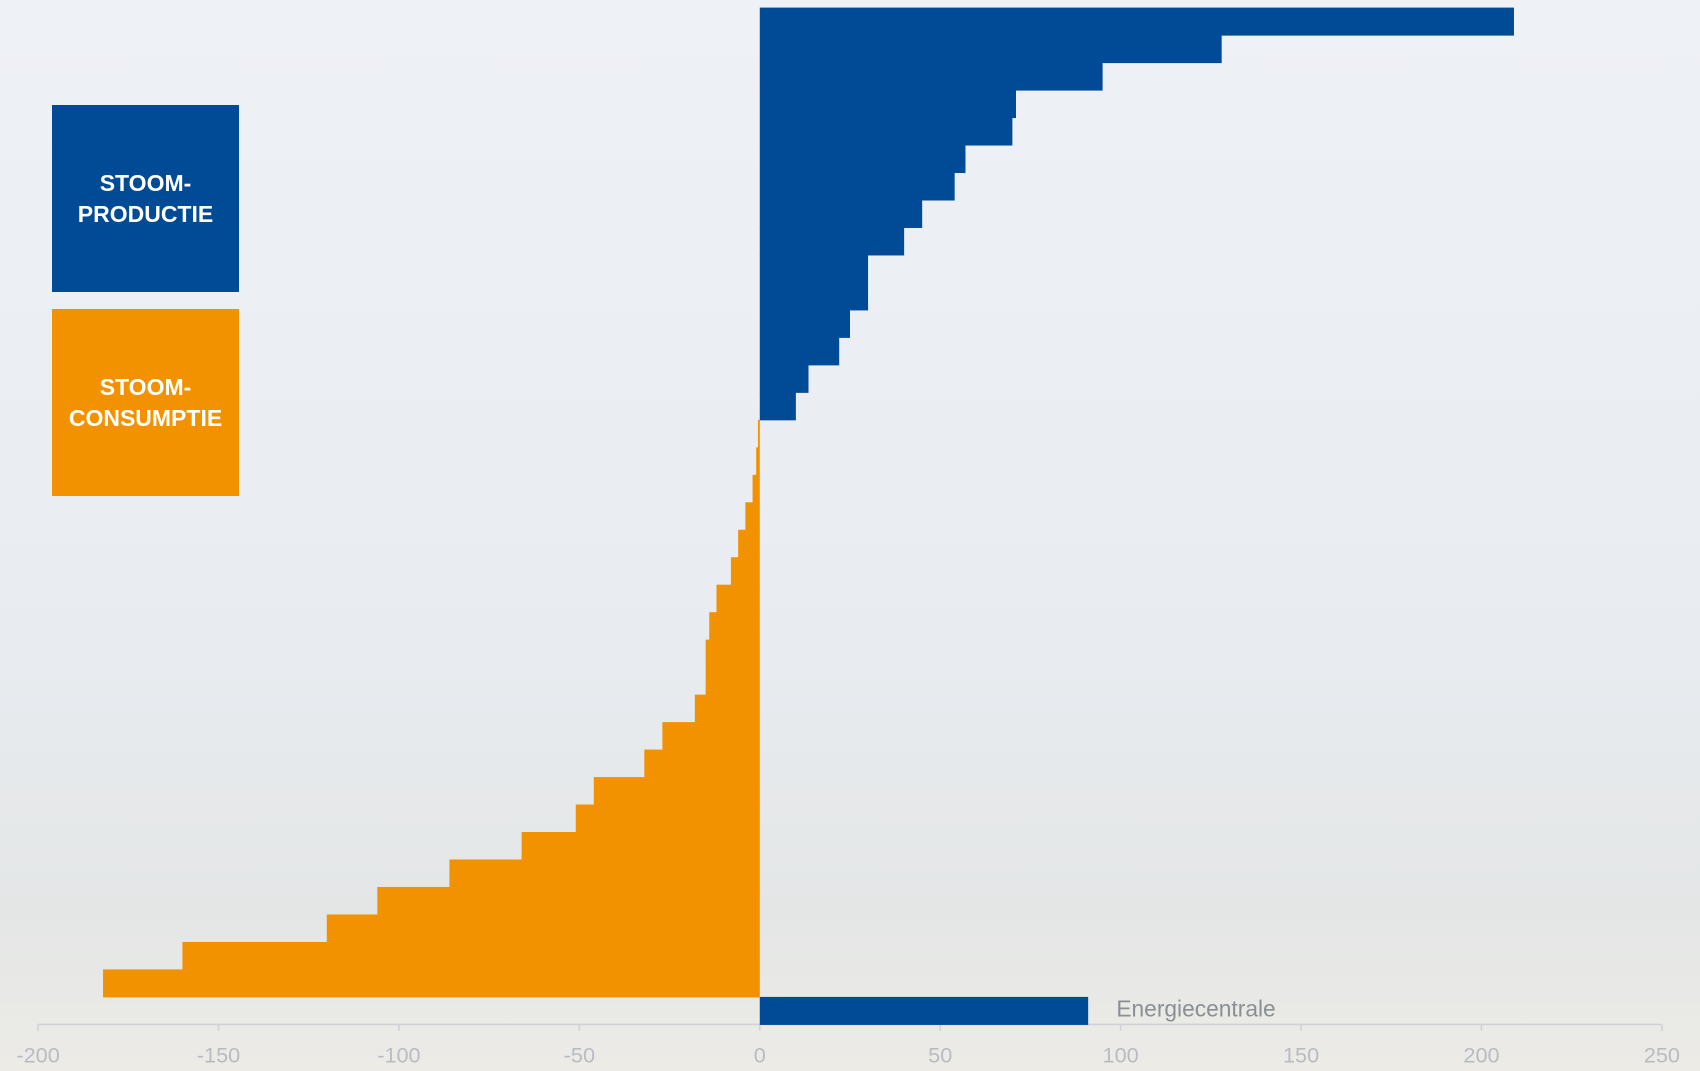 The image size is (1700, 1071). Describe the element at coordinates (579, 1055) in the screenshot. I see `x-tick-label: -50` at that location.